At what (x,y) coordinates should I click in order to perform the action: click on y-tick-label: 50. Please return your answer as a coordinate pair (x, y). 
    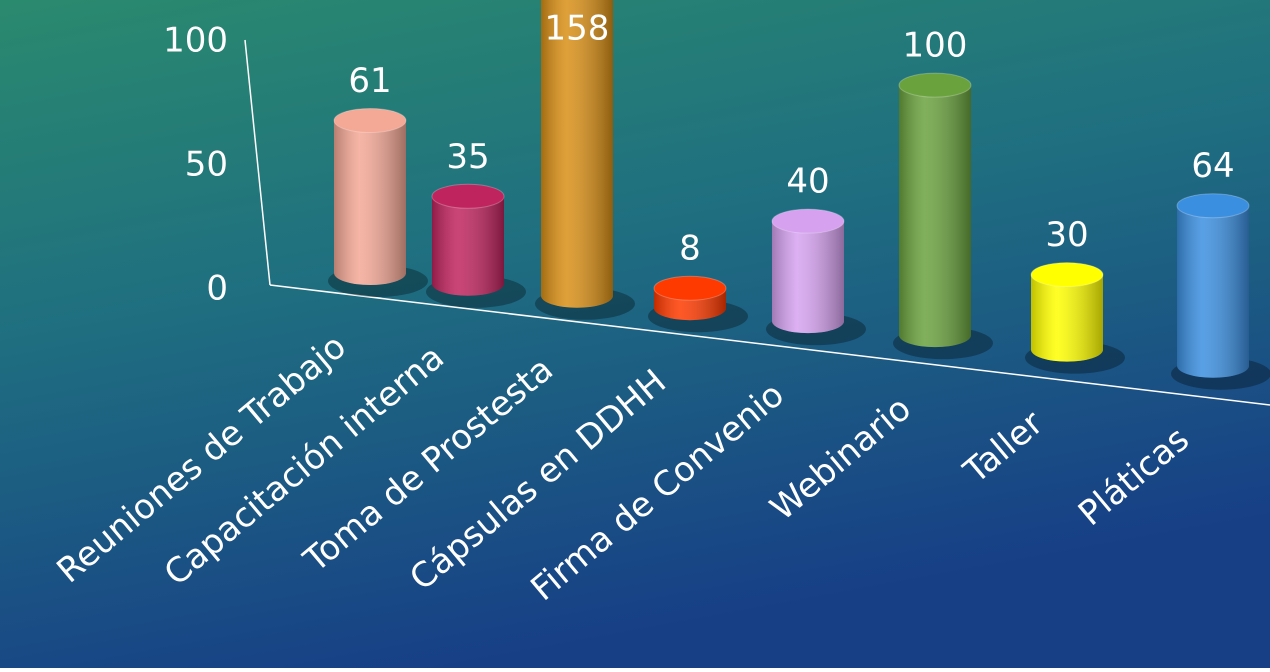
    Looking at the image, I should click on (206, 165).